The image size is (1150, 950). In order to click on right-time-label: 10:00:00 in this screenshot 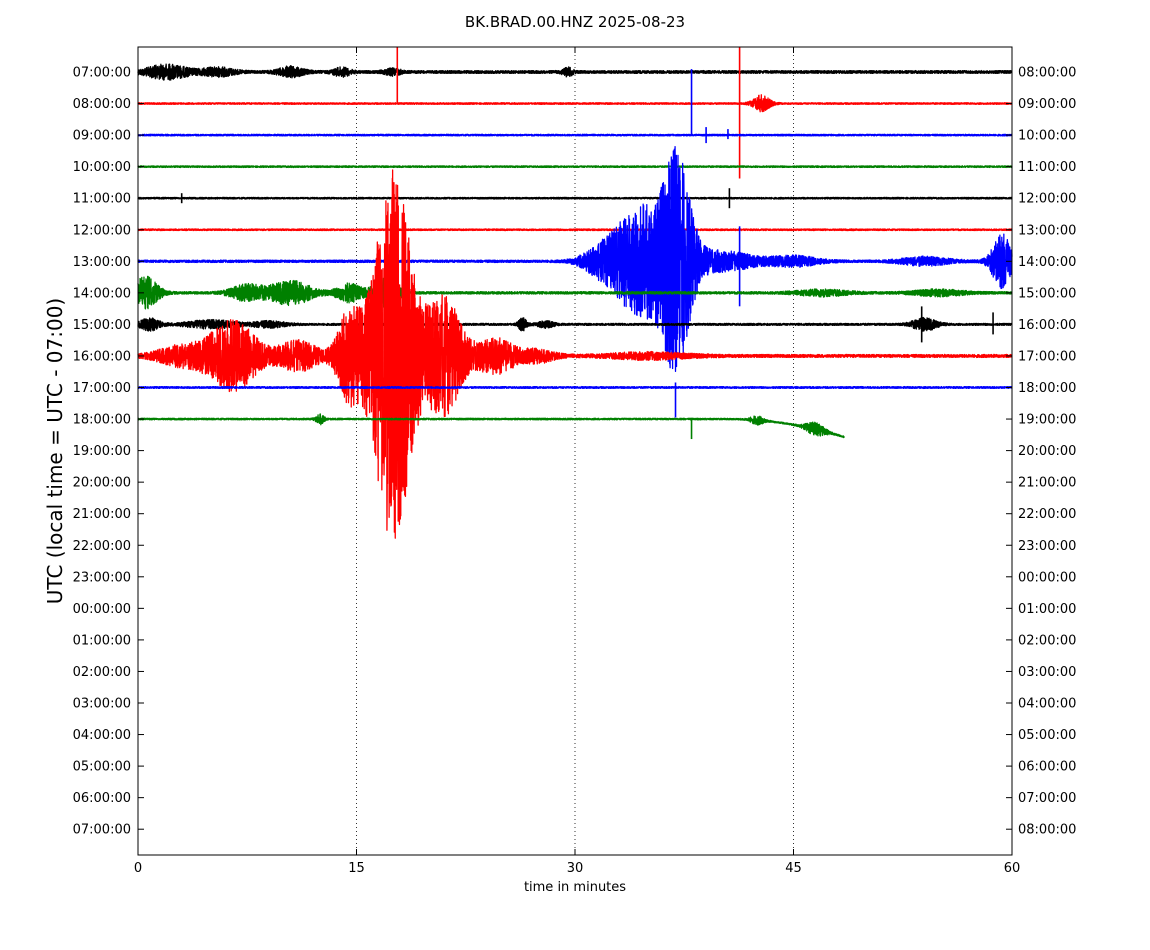, I will do `click(1047, 136)`.